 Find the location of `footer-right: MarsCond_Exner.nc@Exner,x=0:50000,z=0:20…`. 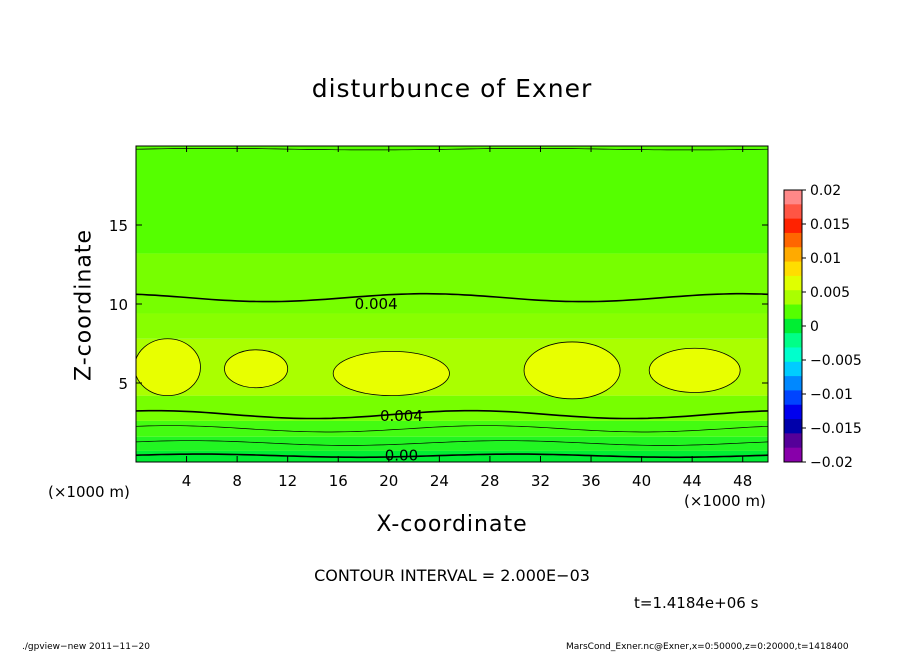

footer-right: MarsCond_Exner.nc@Exner,x=0:50000,z=0:20… is located at coordinates (707, 647).